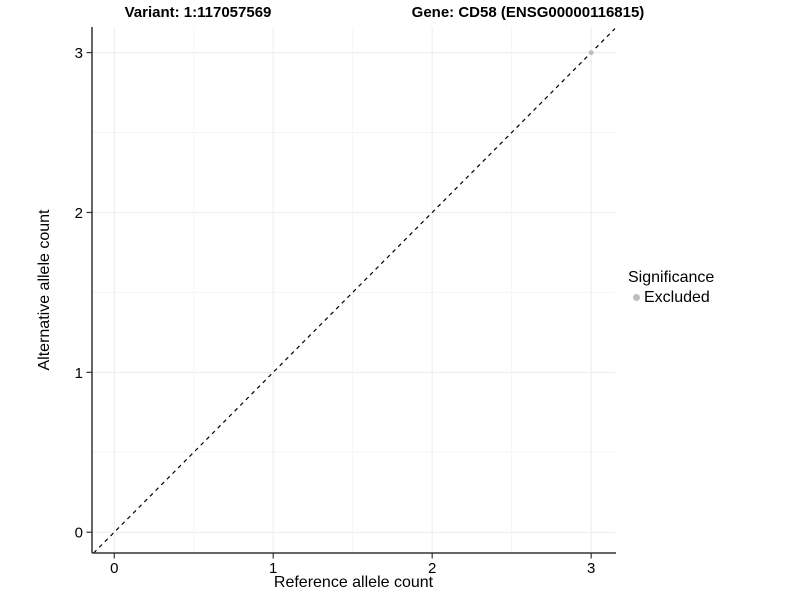 Image resolution: width=800 pixels, height=600 pixels. Describe the element at coordinates (79, 533) in the screenshot. I see `y-tick-label: 0` at that location.